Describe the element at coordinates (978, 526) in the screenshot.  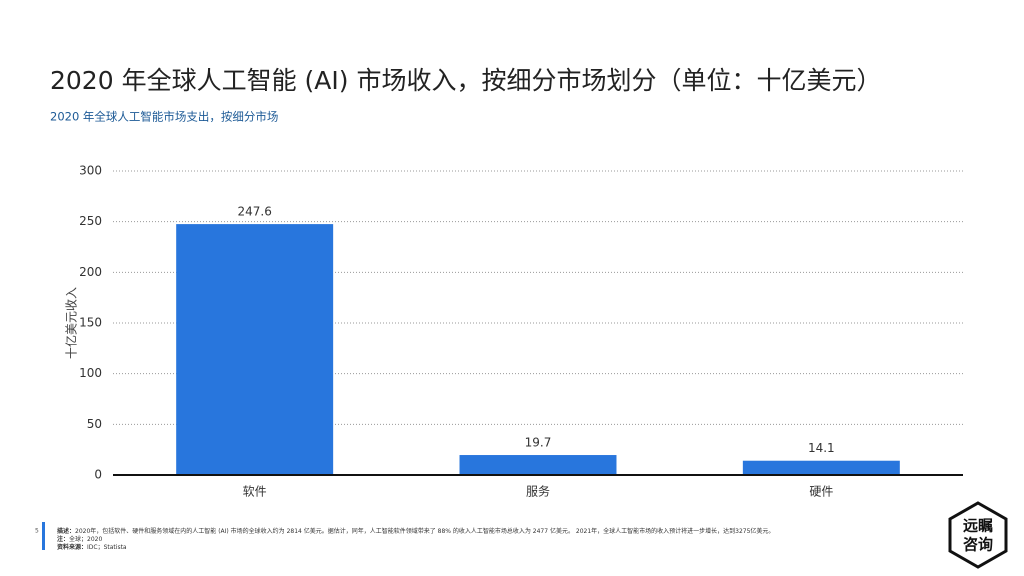
I see `logo-text: 远瞩` at that location.